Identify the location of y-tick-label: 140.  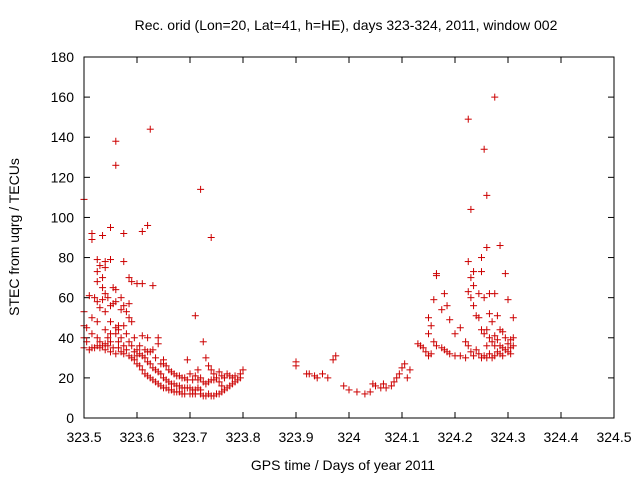
(63, 137).